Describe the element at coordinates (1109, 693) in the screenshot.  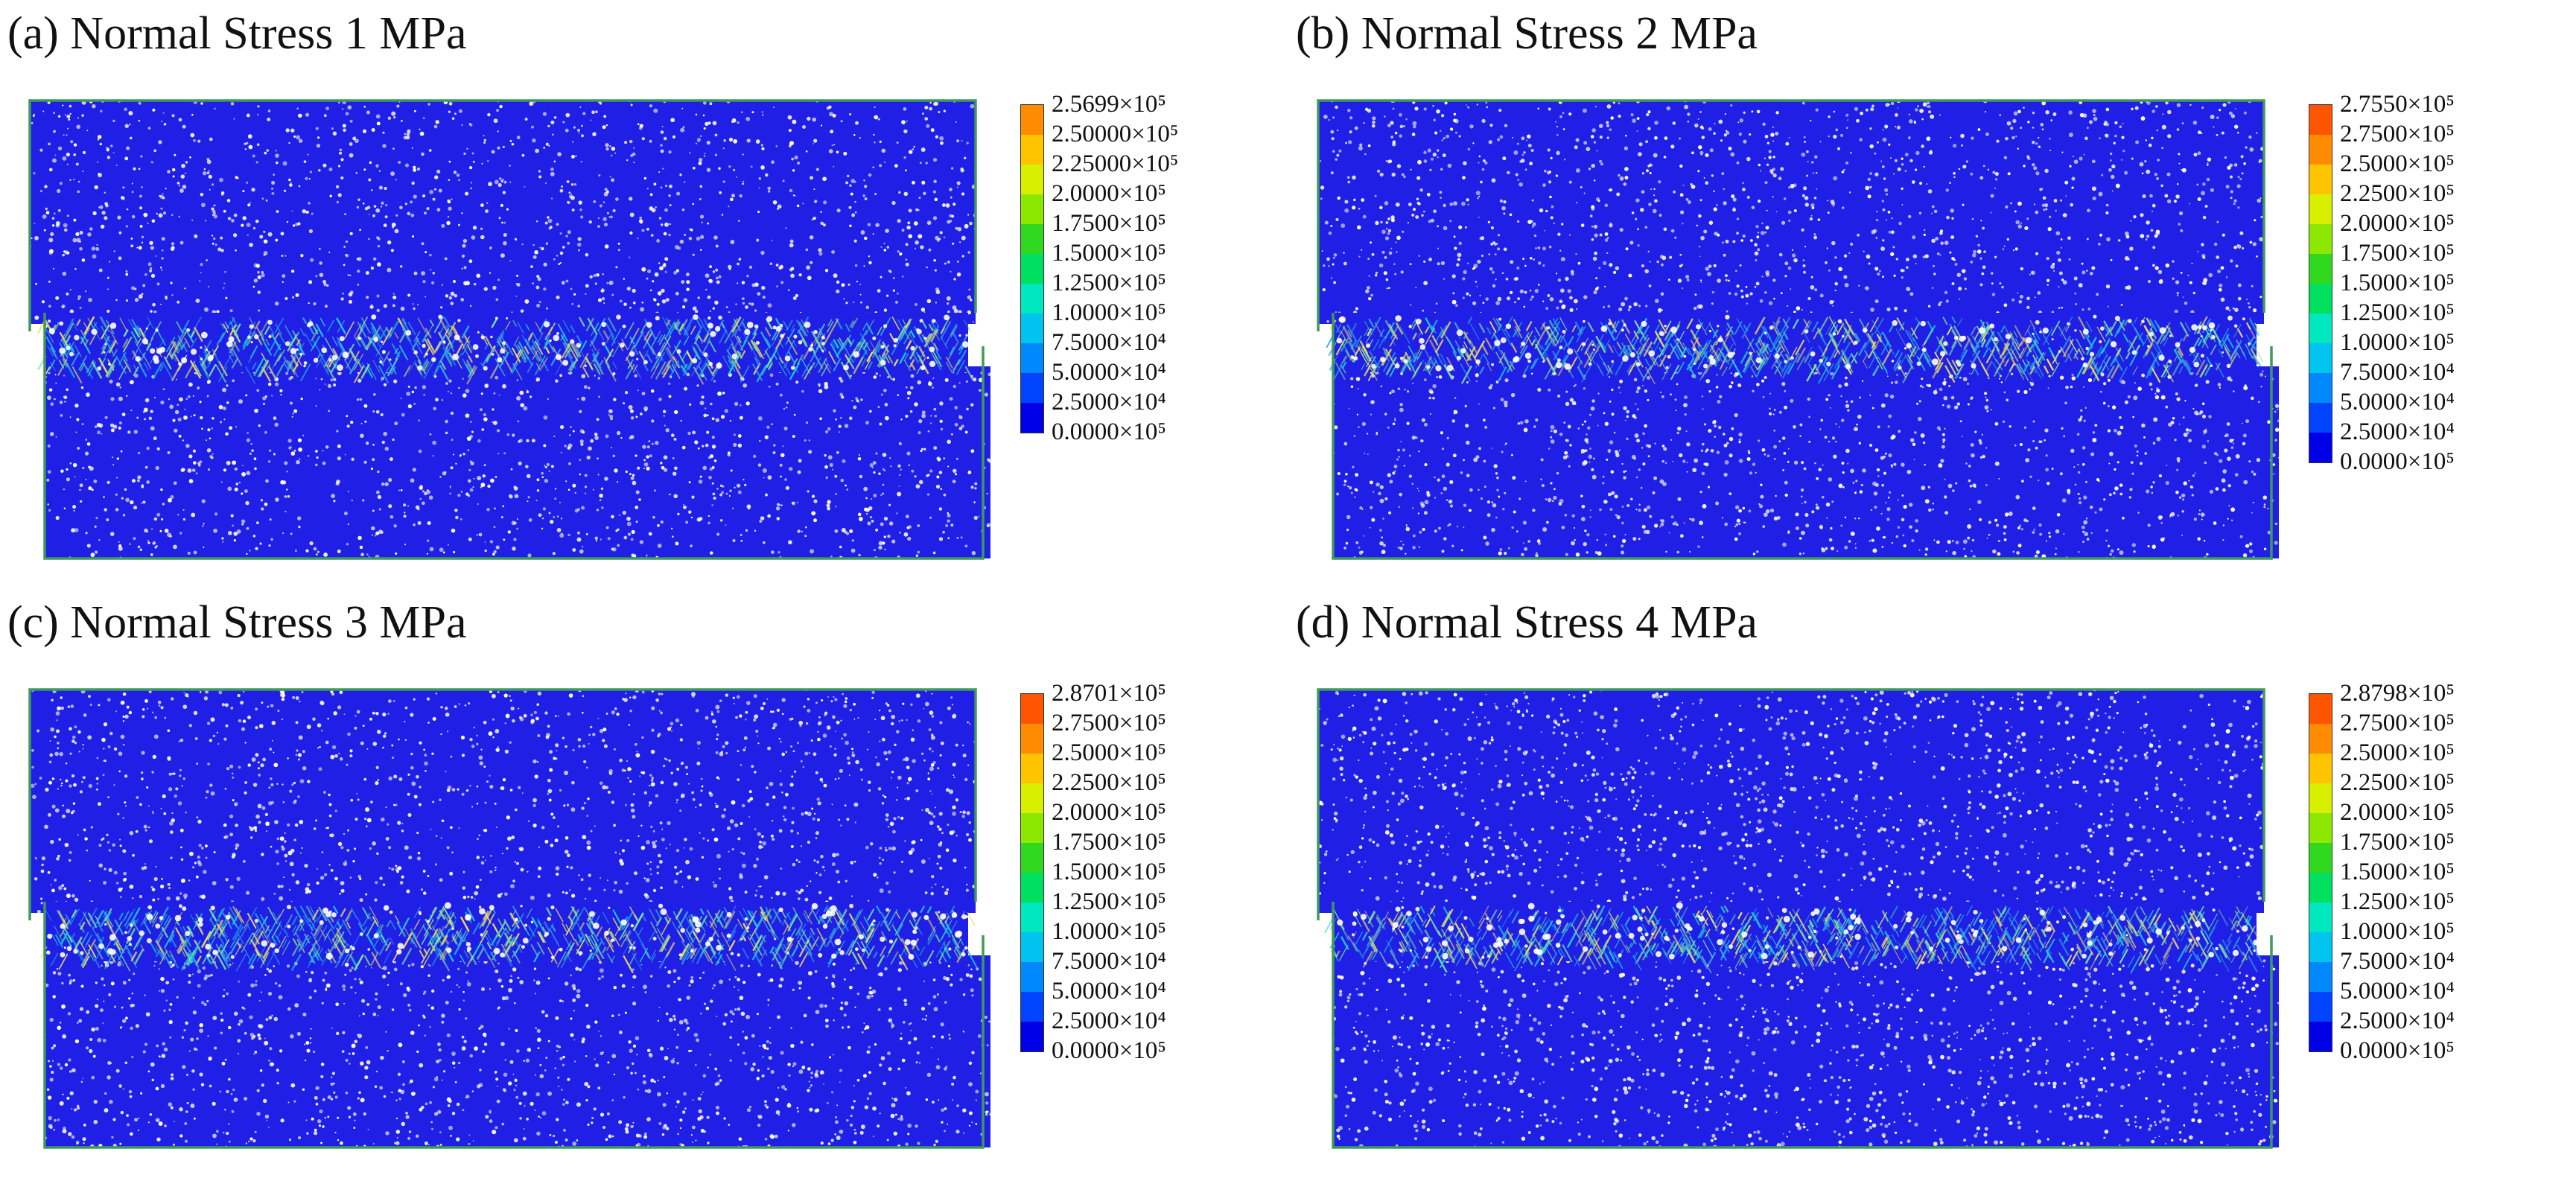
I see `legend-label: 2.8701×10⁵` at that location.